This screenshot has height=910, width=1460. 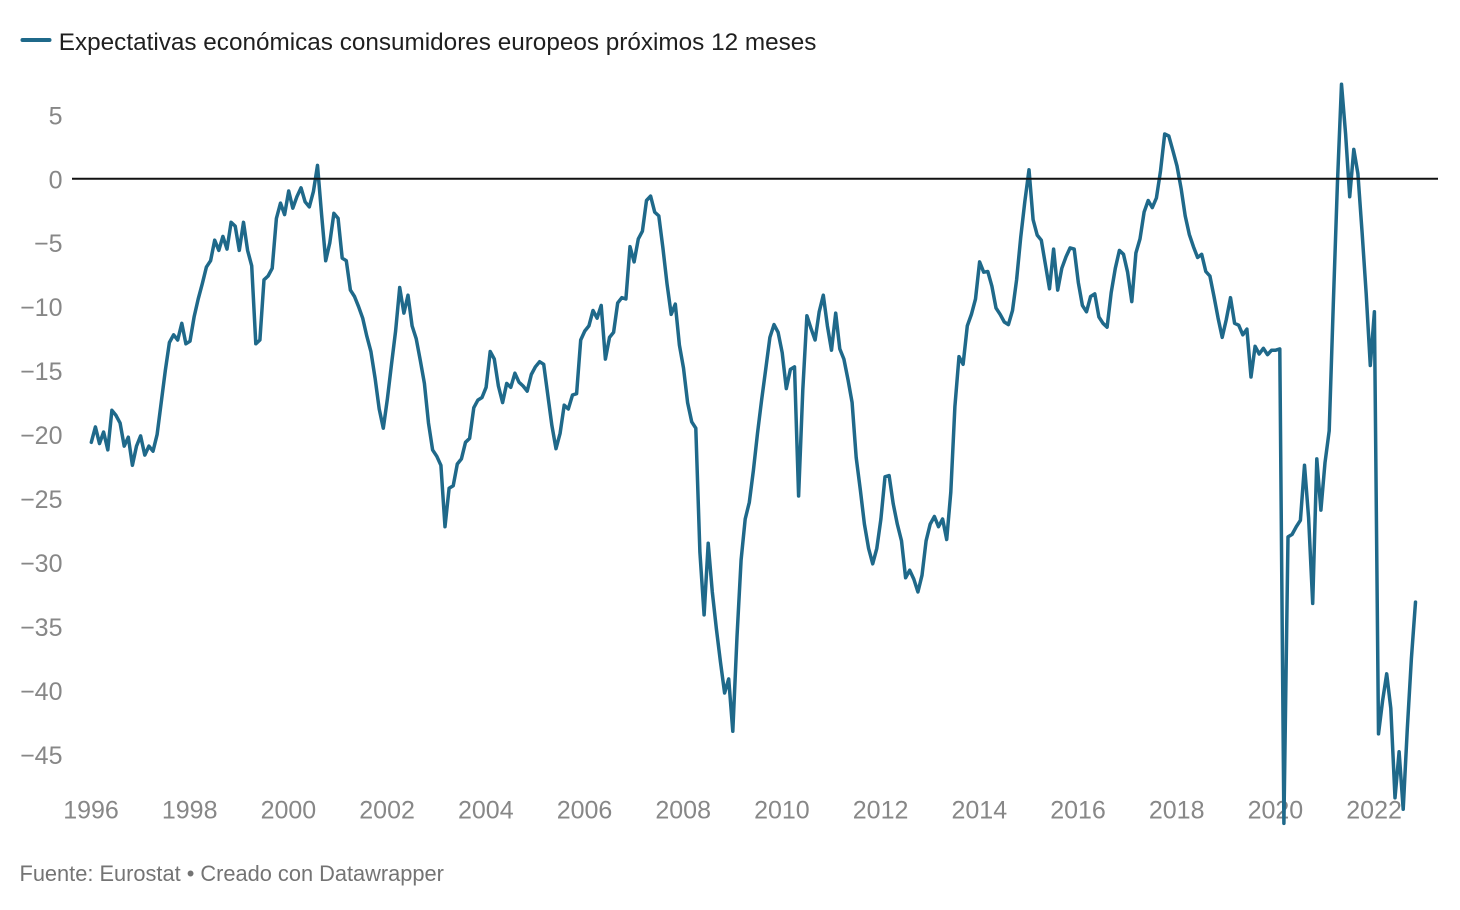 What do you see at coordinates (41, 436) in the screenshot?
I see `svg-text: −20` at bounding box center [41, 436].